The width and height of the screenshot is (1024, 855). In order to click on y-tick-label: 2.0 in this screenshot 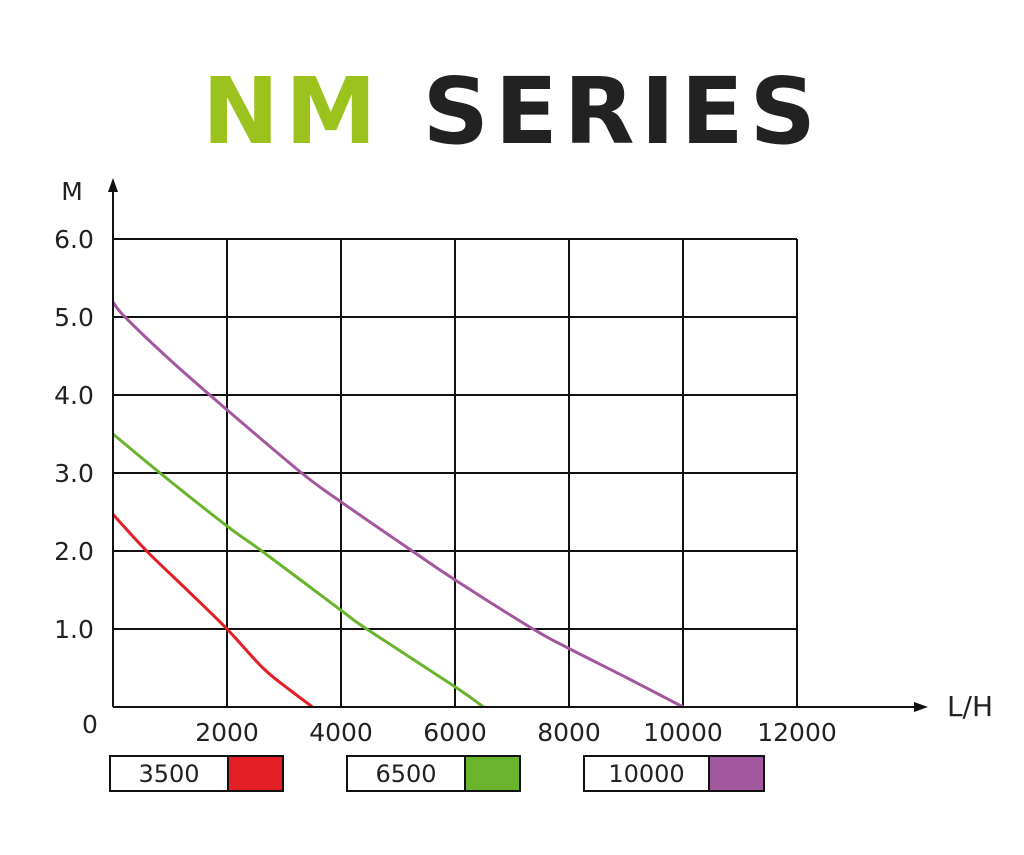, I will do `click(74, 551)`.